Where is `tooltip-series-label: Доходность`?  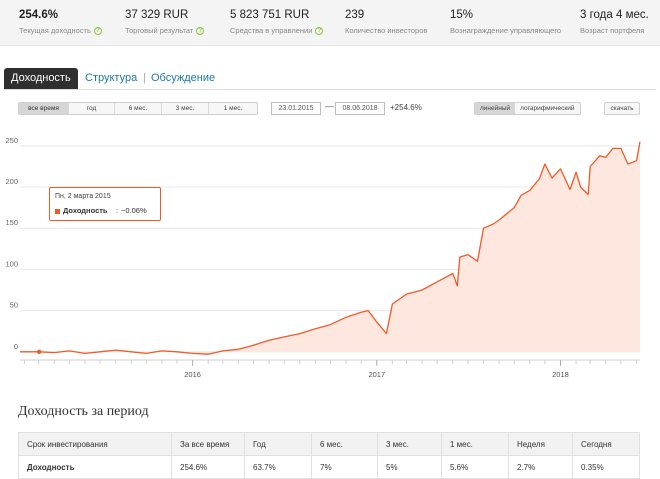 tooltip-series-label: Доходность is located at coordinates (85, 210).